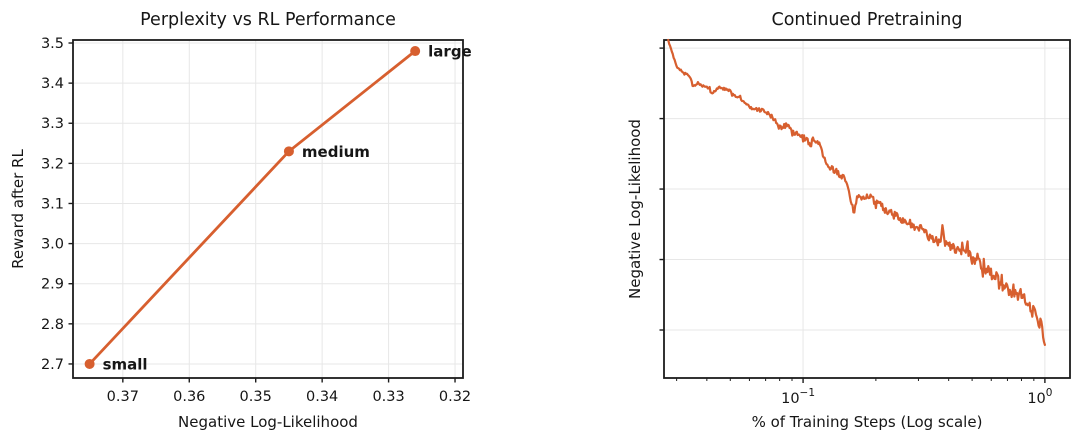 The width and height of the screenshot is (1080, 444). Describe the element at coordinates (52, 245) in the screenshot. I see `y-tick-label: 3.0` at that location.